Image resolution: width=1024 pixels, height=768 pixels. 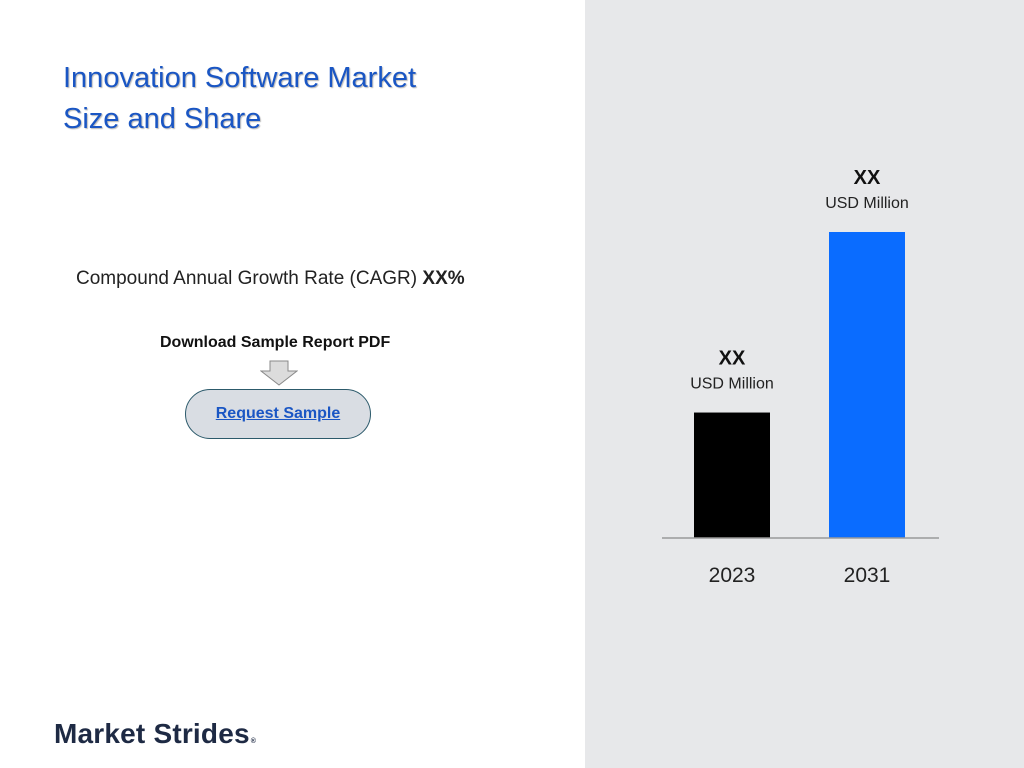 I want to click on bar-unit-label-2023: USD Million, so click(x=732, y=384).